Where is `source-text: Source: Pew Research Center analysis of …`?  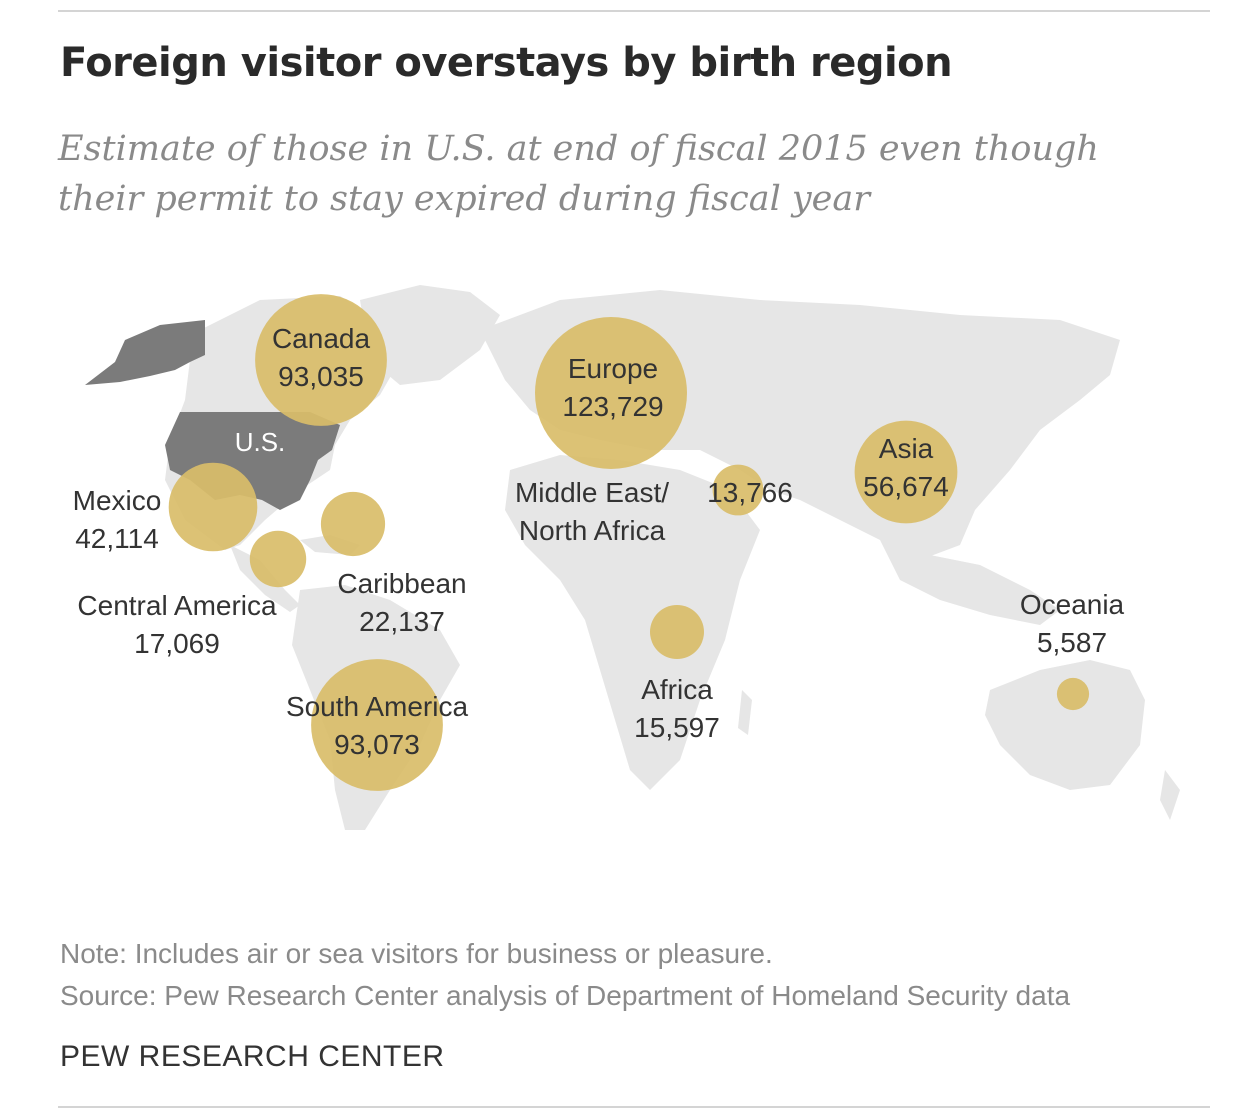 source-text: Source: Pew Research Center analysis of … is located at coordinates (565, 995).